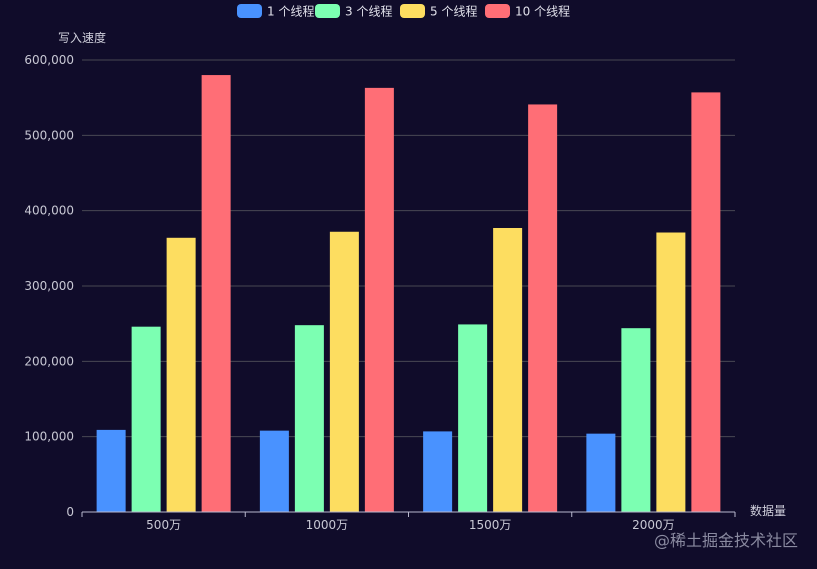 This screenshot has height=569, width=817. Describe the element at coordinates (82, 37) in the screenshot. I see `y-axis-title: 写入速度` at that location.